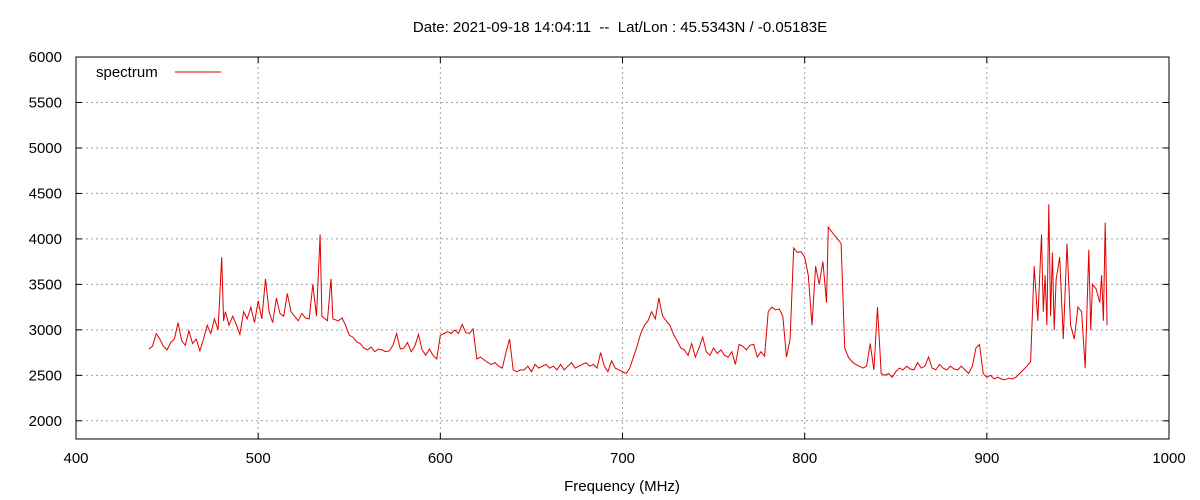  What do you see at coordinates (75, 458) in the screenshot?
I see `x-tick-label-400: 400` at bounding box center [75, 458].